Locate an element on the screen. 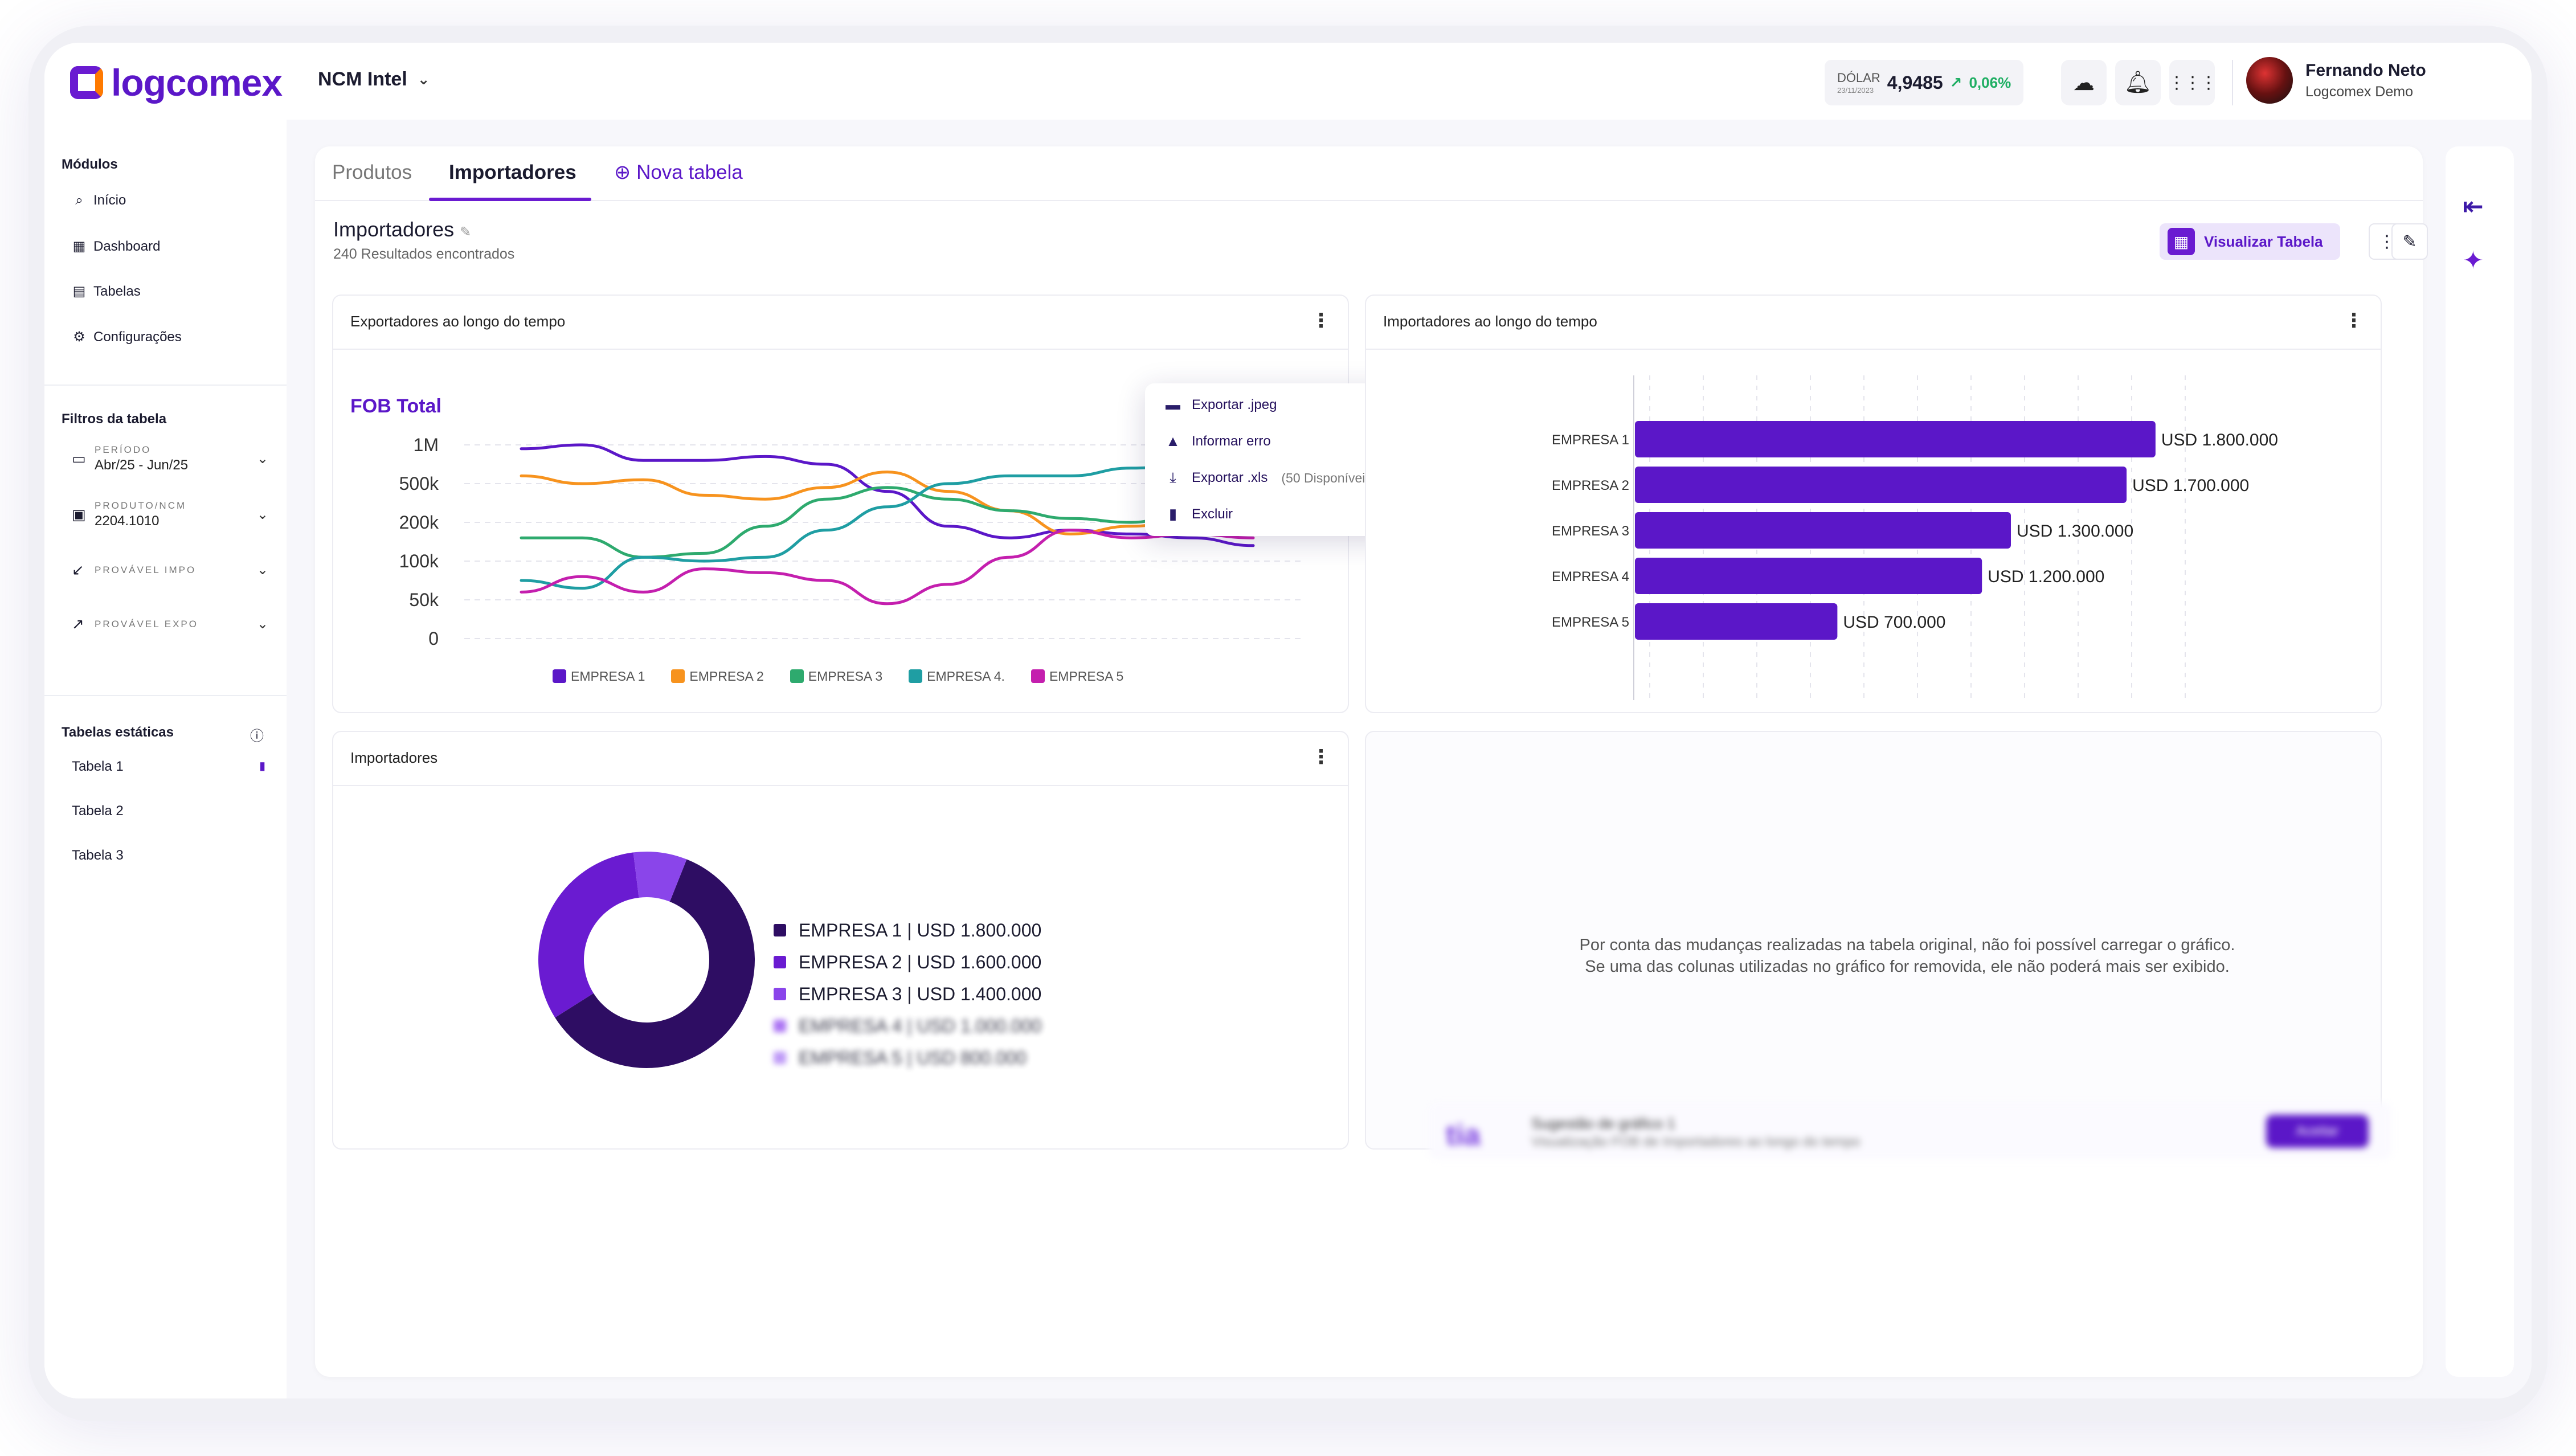 This screenshot has width=2576, height=1456. legend-item: EMPRESA 4 | USD 1.000.000 is located at coordinates (907, 1026).